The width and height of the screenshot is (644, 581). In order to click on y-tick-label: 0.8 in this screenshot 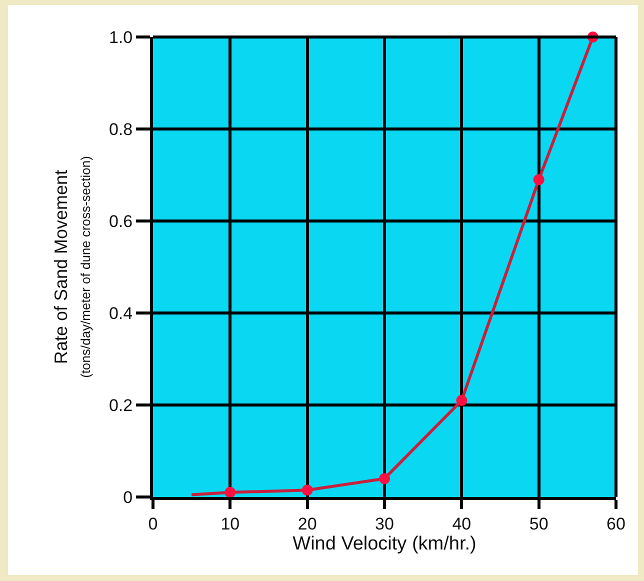, I will do `click(120, 129)`.